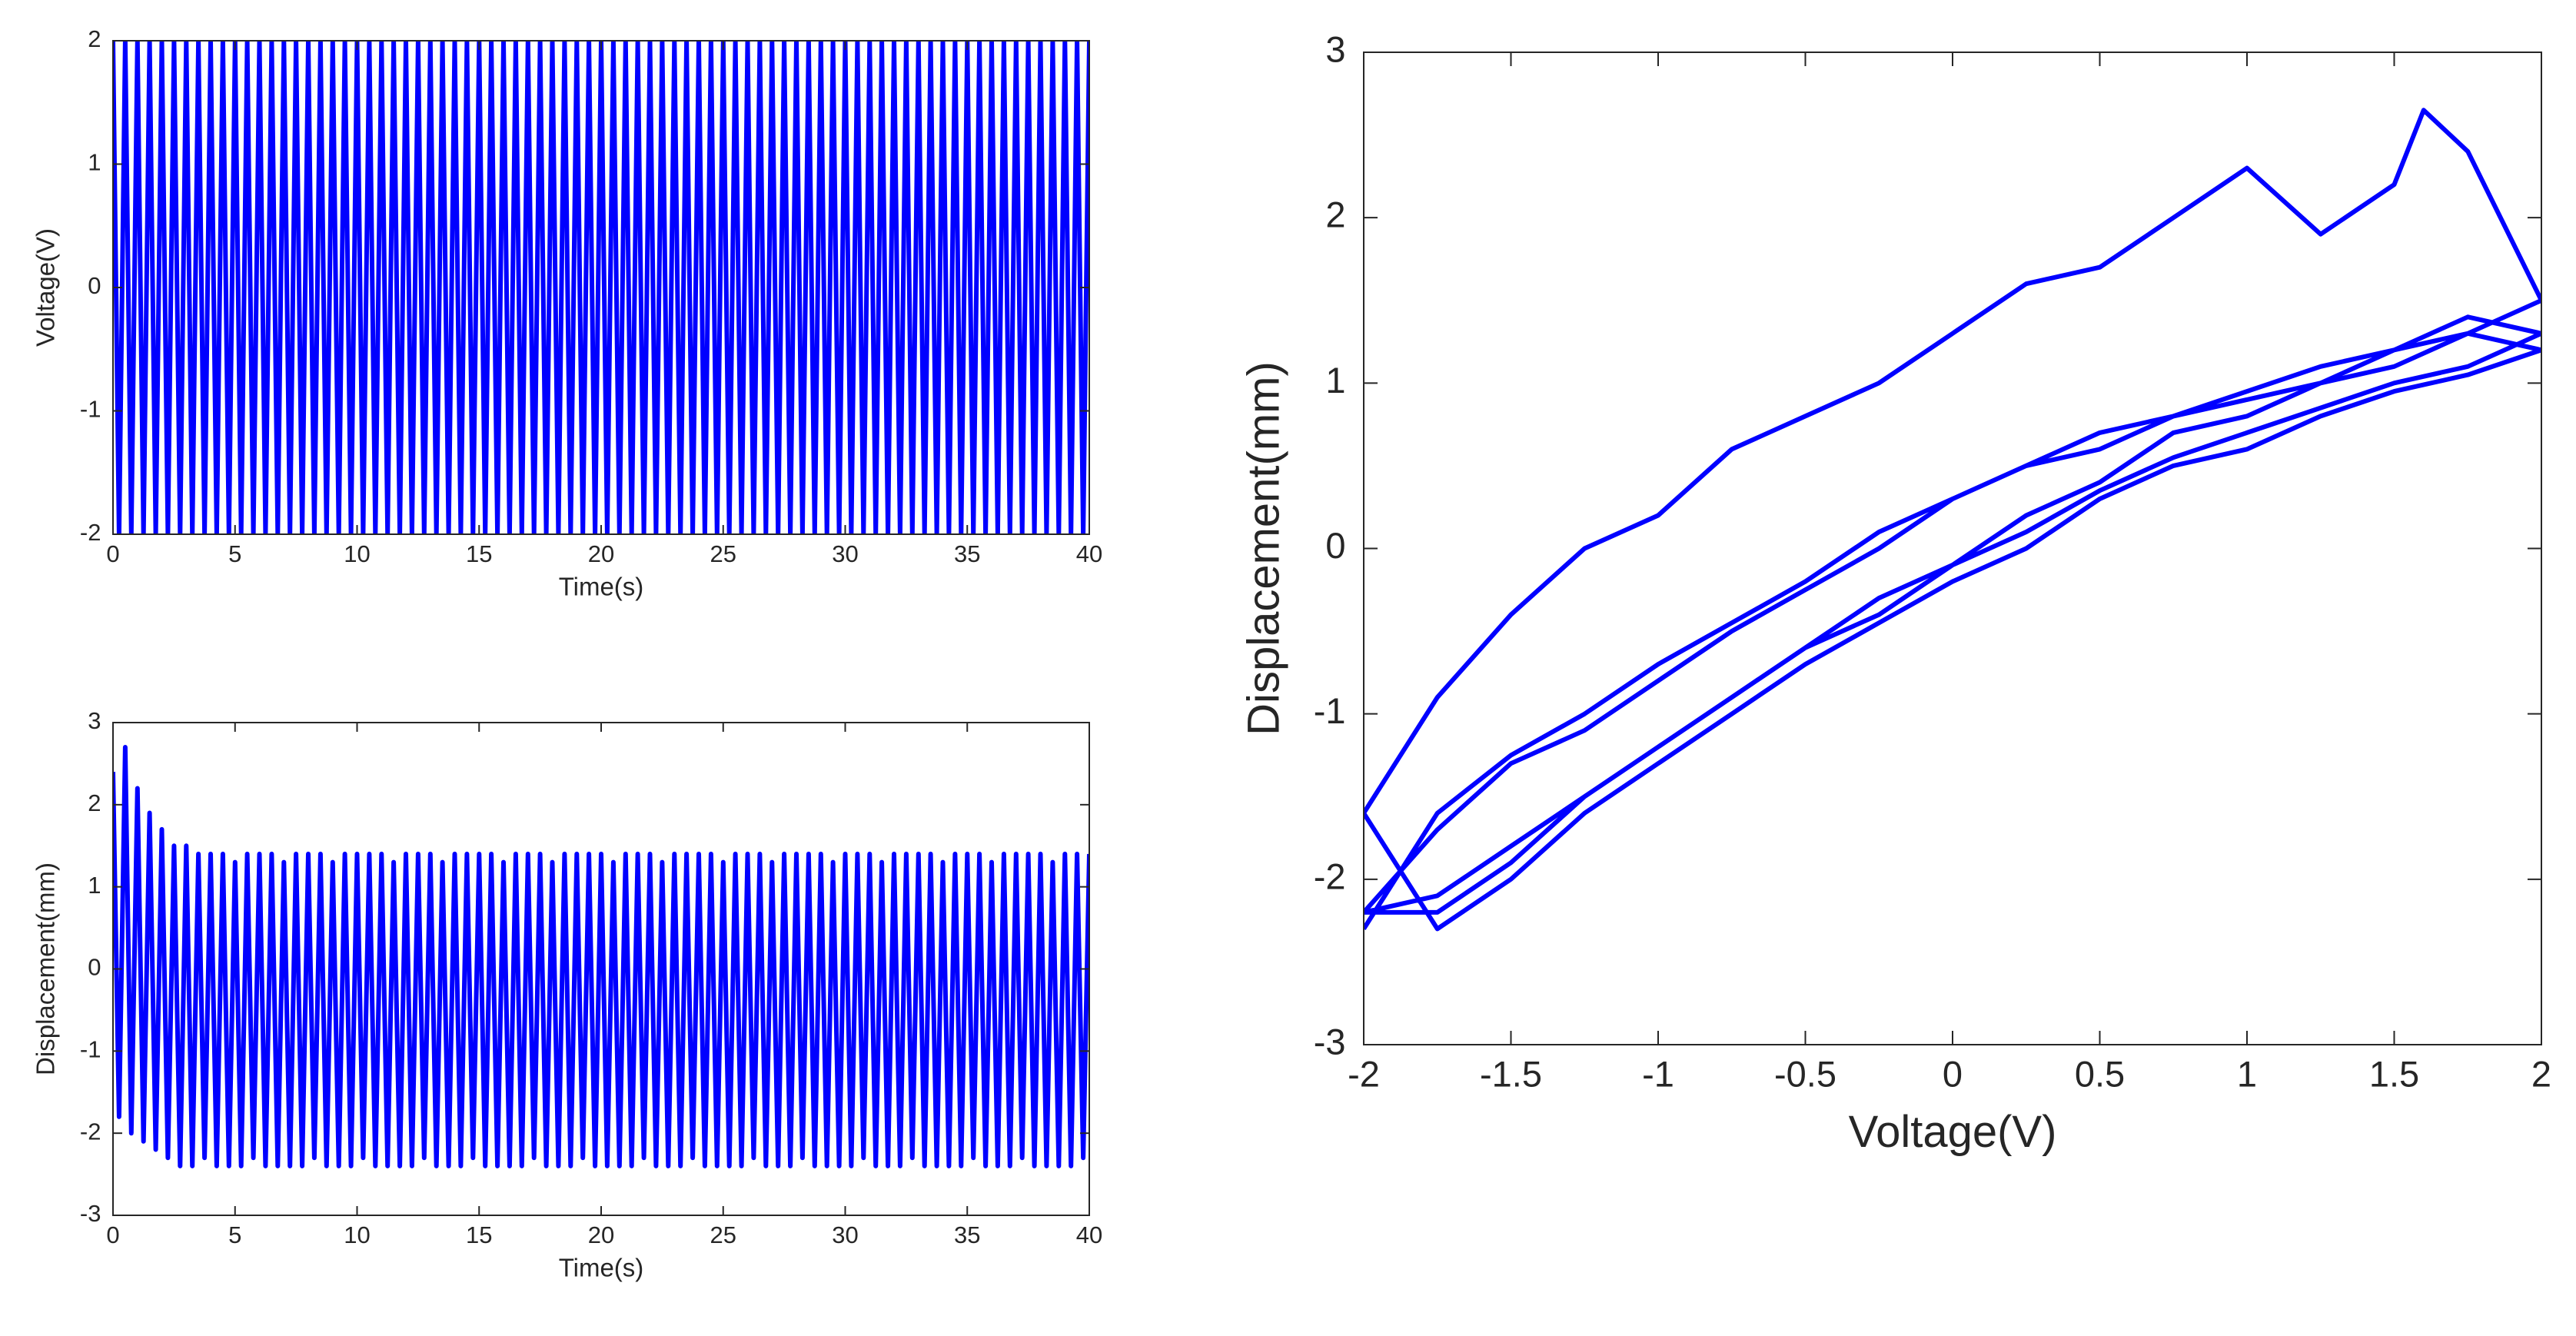 This screenshot has height=1336, width=2576. I want to click on x-tick-label: -1.5, so click(1511, 1074).